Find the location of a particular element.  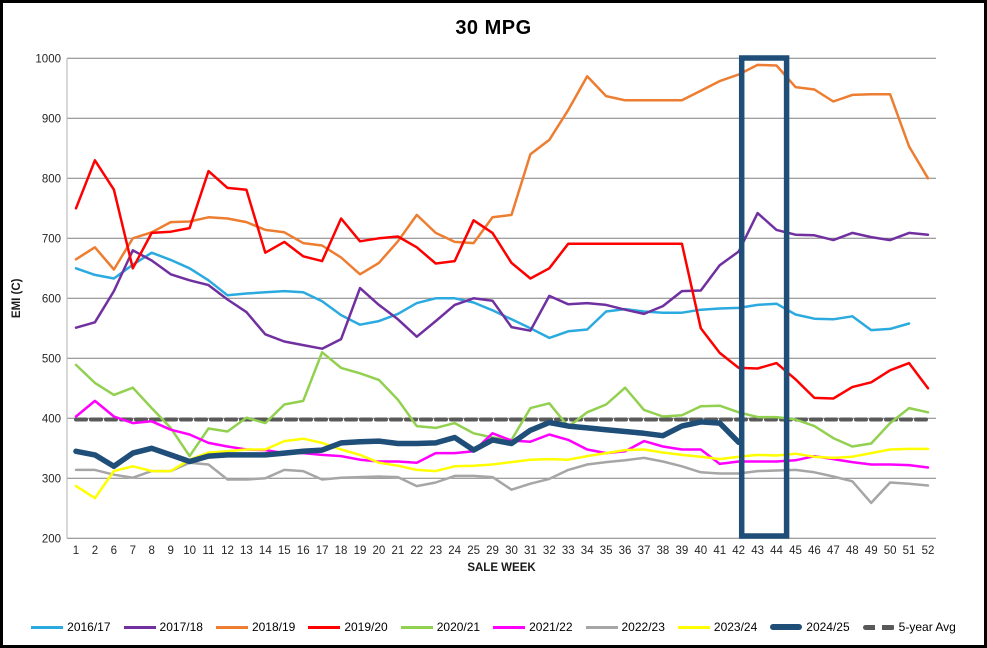

legend-item-2020-21: 2020/21 is located at coordinates (440, 627).